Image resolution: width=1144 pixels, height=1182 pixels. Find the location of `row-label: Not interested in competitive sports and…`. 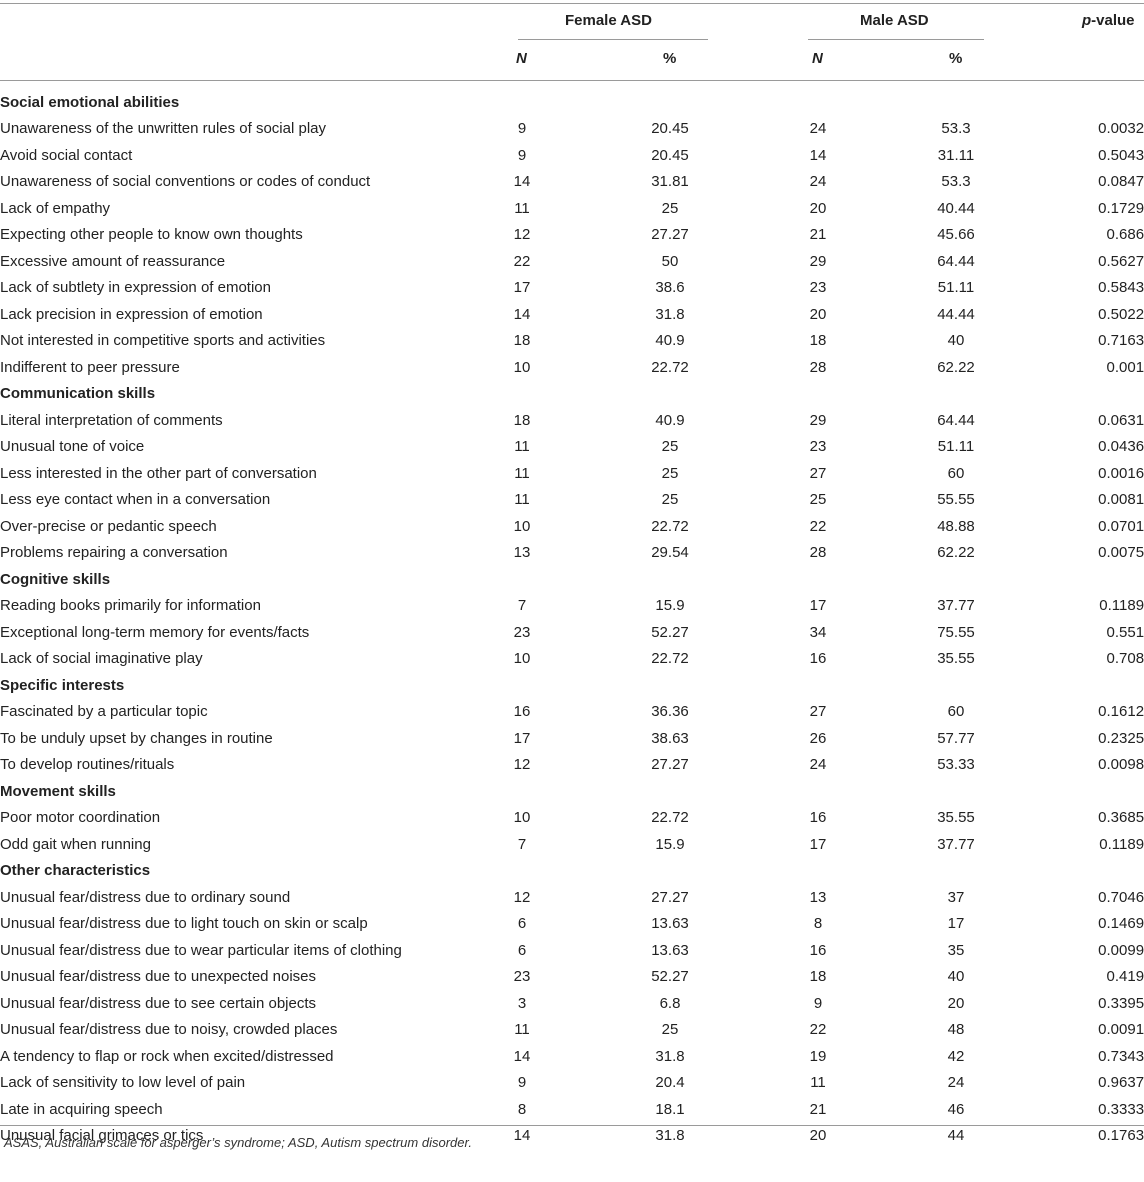

row-label: Not interested in competitive sports and… is located at coordinates (163, 341).